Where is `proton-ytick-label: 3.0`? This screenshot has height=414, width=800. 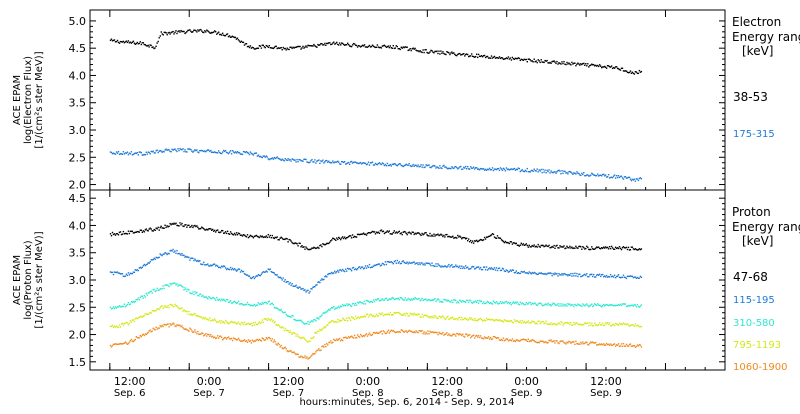 proton-ytick-label: 3.0 is located at coordinates (78, 280).